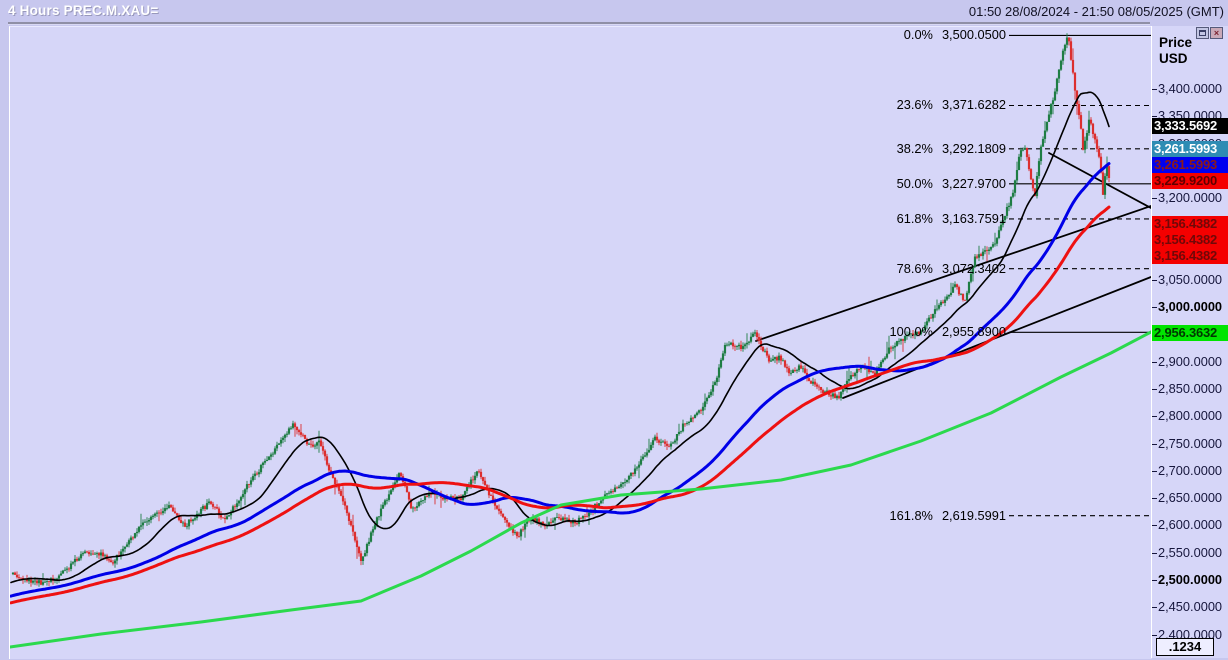 This screenshot has height=660, width=1228. I want to click on resistance-descending-trendline, so click(1100, 180).